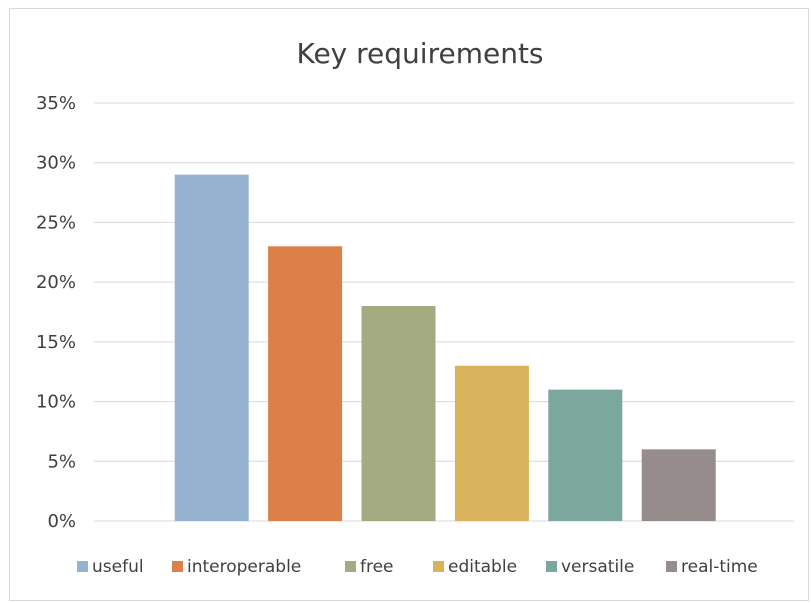  I want to click on bar-editable, so click(491, 443).